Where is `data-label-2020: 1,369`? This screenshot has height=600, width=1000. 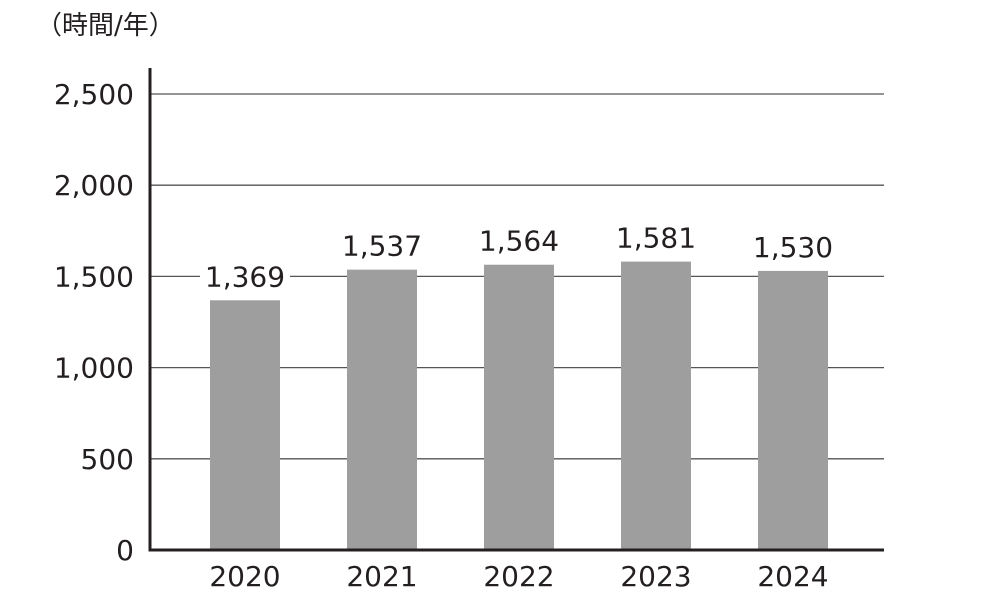 data-label-2020: 1,369 is located at coordinates (245, 276).